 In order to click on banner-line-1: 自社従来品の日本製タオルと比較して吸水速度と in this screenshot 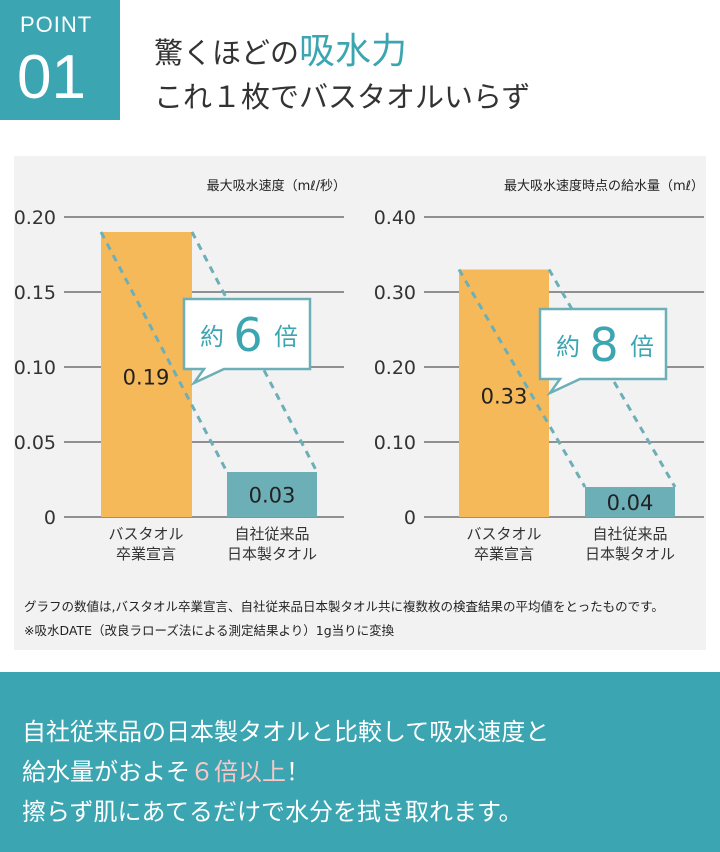, I will do `click(286, 732)`.